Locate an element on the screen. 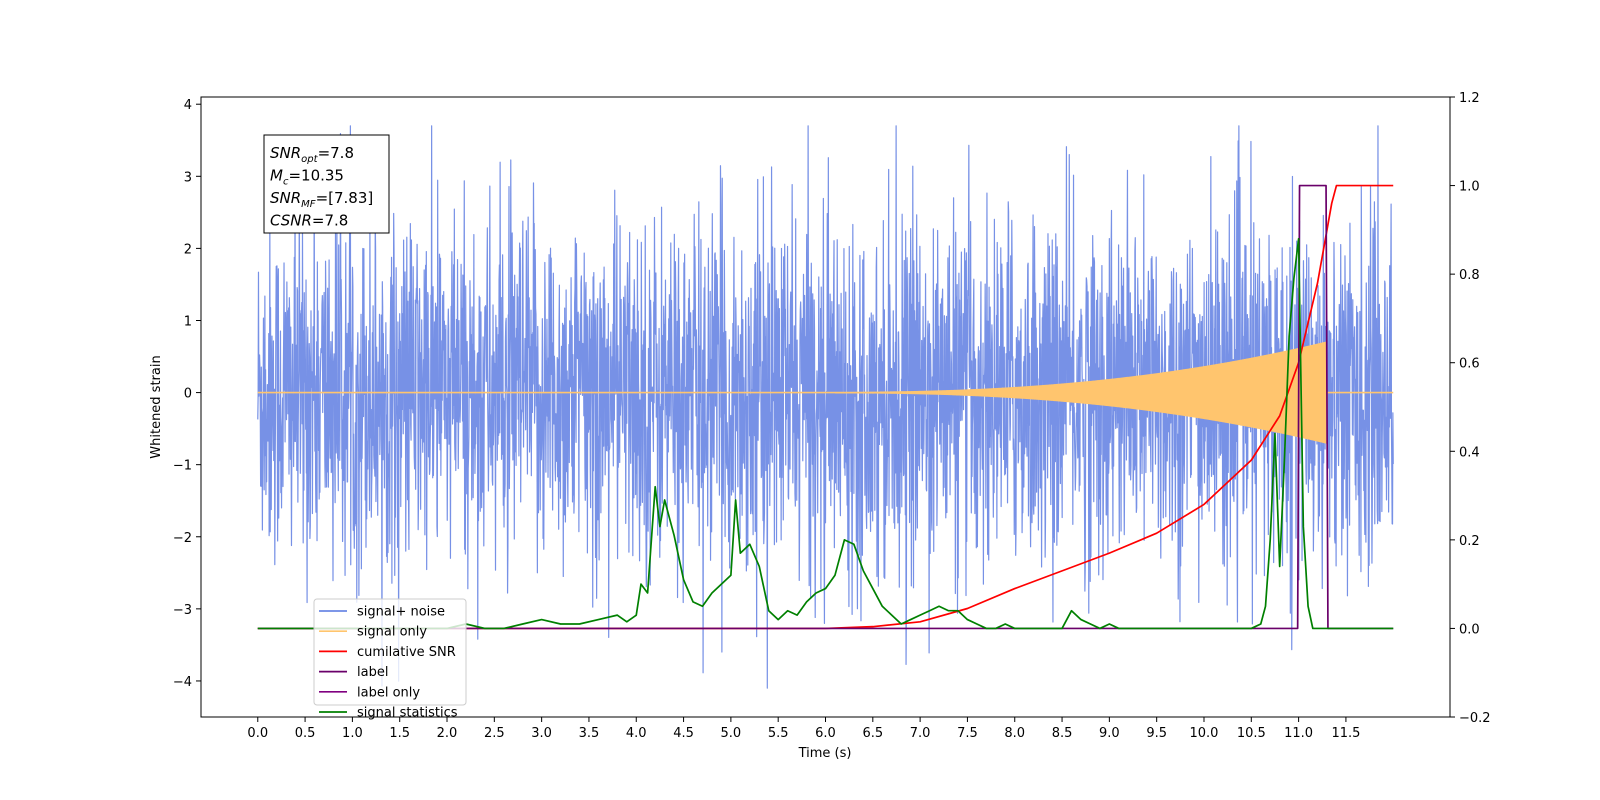 The height and width of the screenshot is (800, 1600). info-line: Mc=10.35 is located at coordinates (307, 177).